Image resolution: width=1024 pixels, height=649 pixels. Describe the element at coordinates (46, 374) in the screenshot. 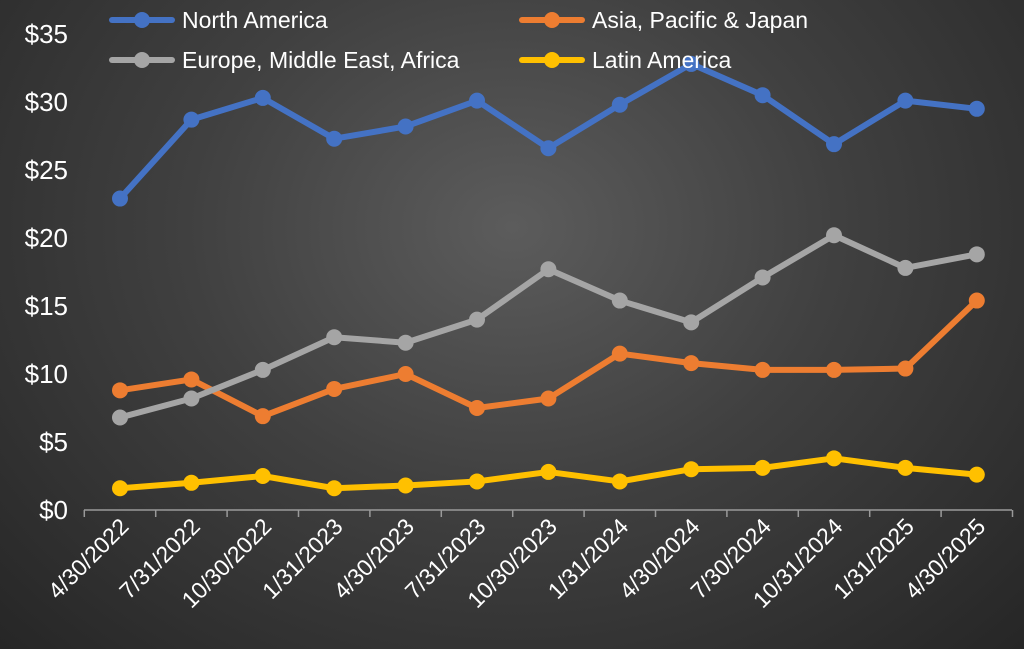

I see `y-tick-label: $10` at that location.